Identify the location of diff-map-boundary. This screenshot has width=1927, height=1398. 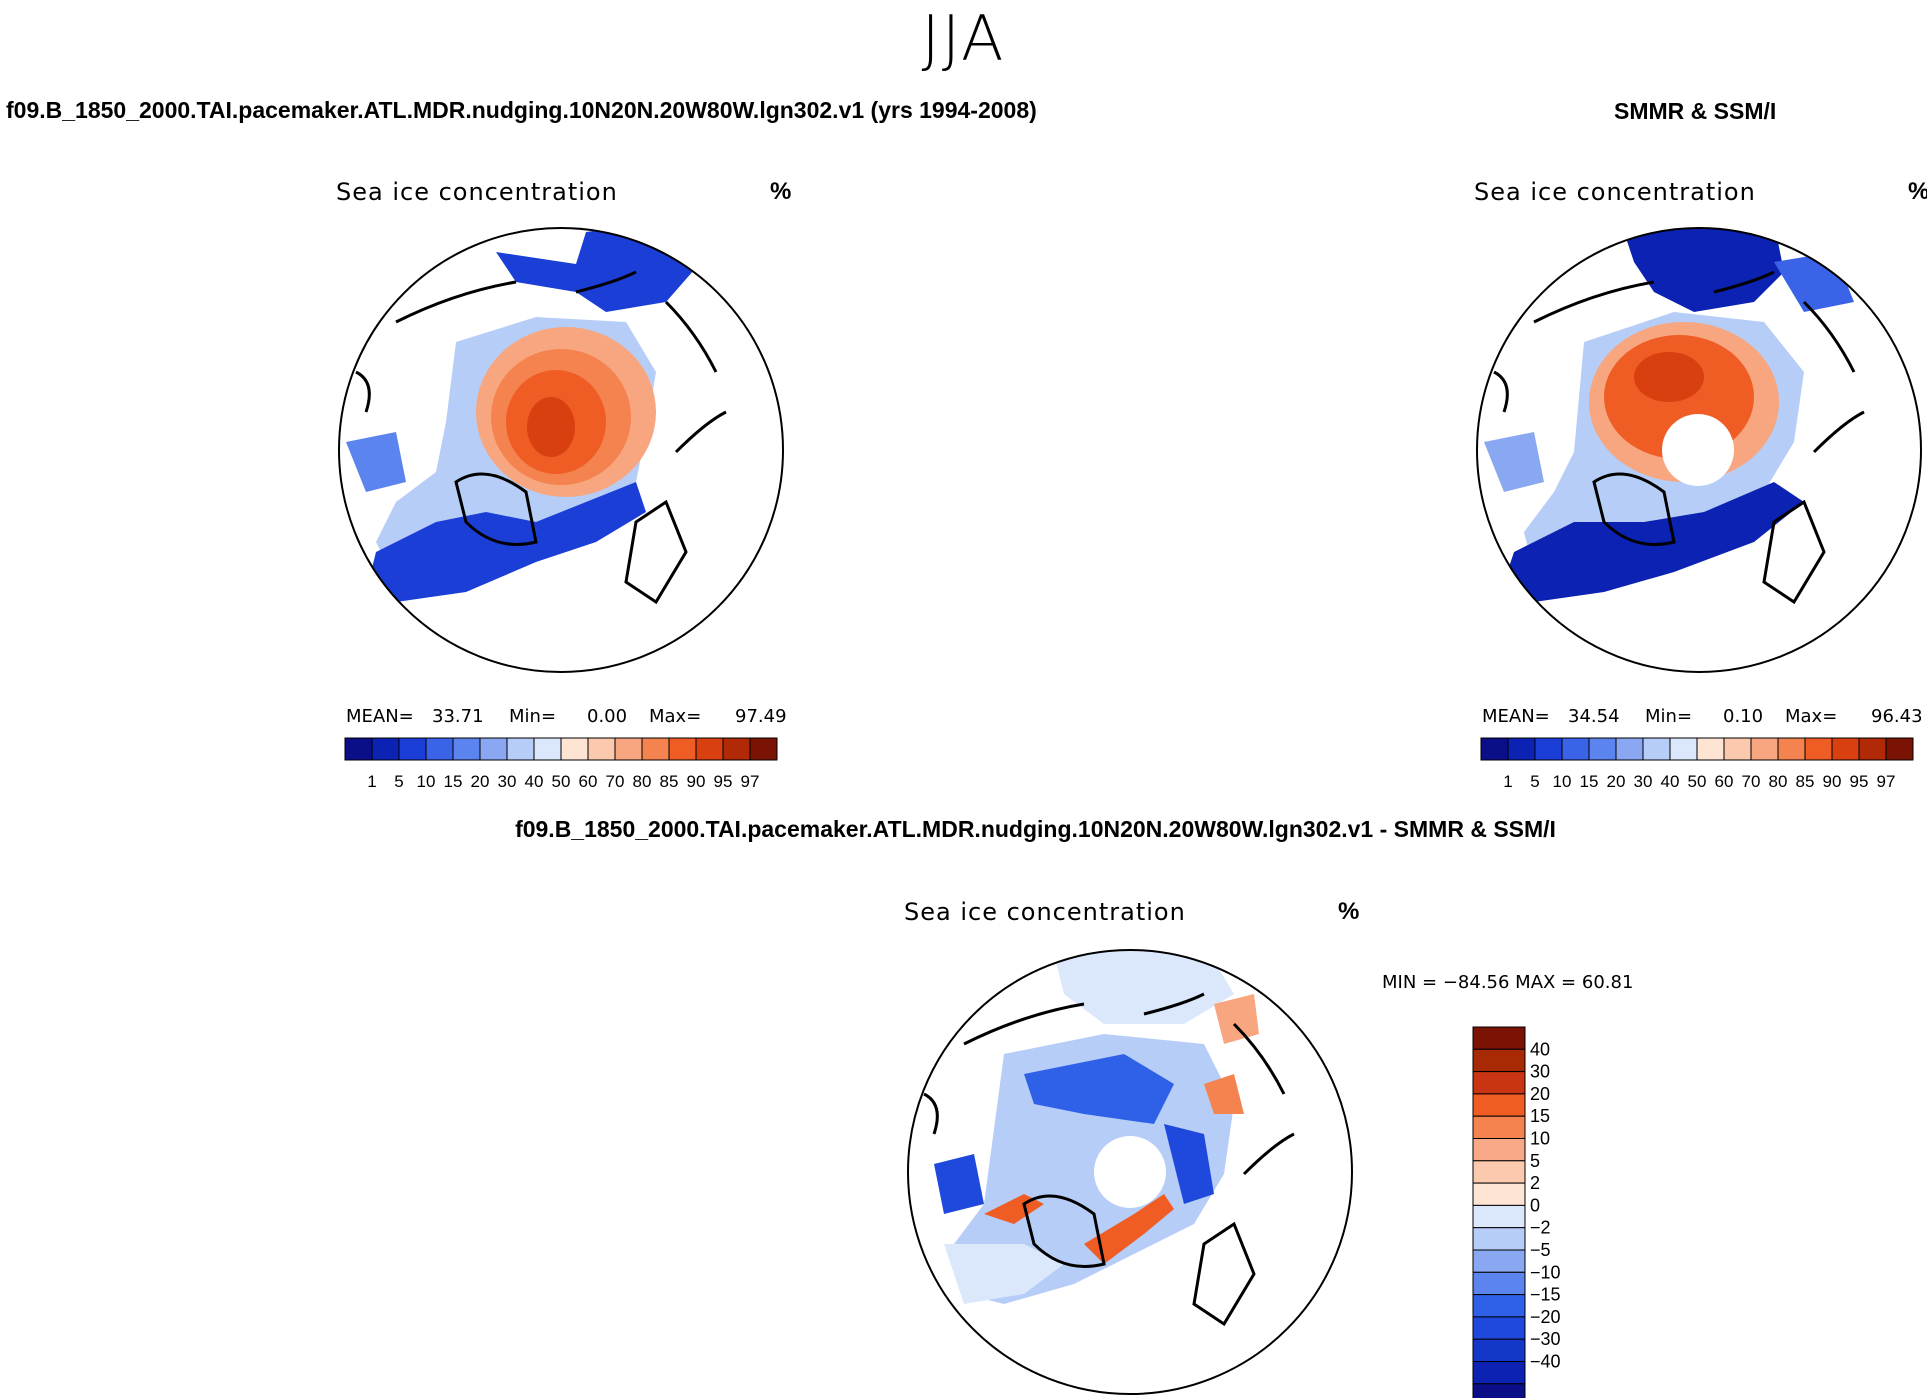
(1130, 1172).